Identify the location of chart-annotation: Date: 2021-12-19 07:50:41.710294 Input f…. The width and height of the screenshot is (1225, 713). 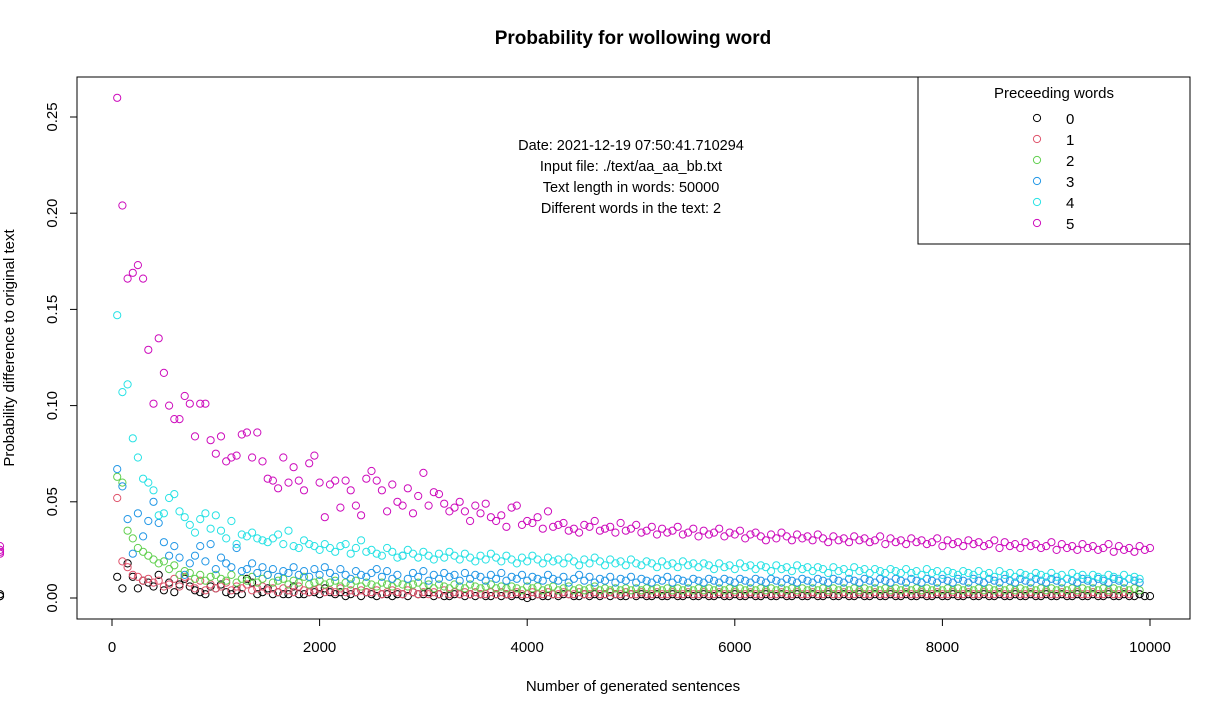
(631, 177).